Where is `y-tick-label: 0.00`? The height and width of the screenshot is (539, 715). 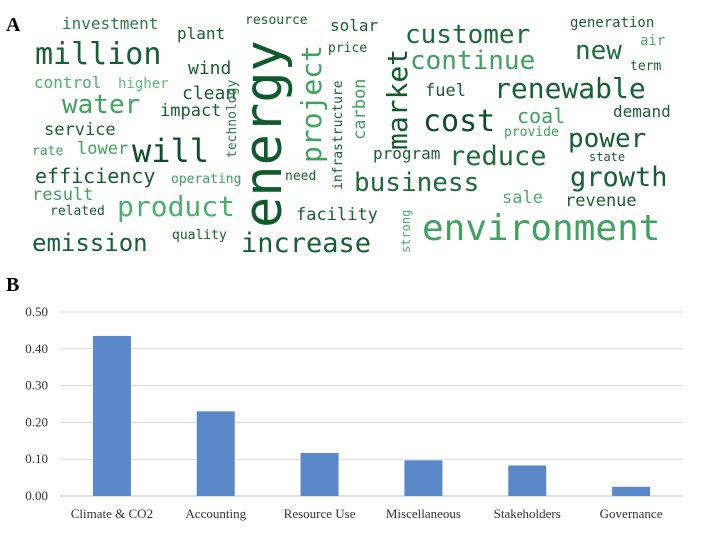
y-tick-label: 0.00 is located at coordinates (36, 495).